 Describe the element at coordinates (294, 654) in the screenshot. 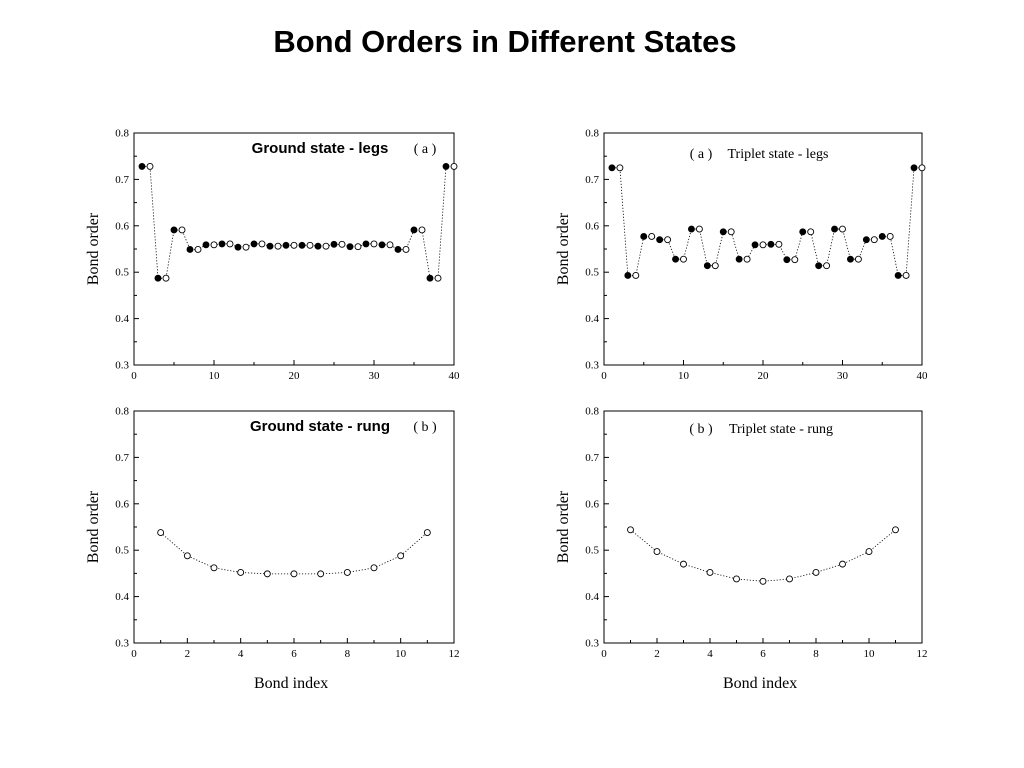

I see `x-tick-label: 6` at that location.